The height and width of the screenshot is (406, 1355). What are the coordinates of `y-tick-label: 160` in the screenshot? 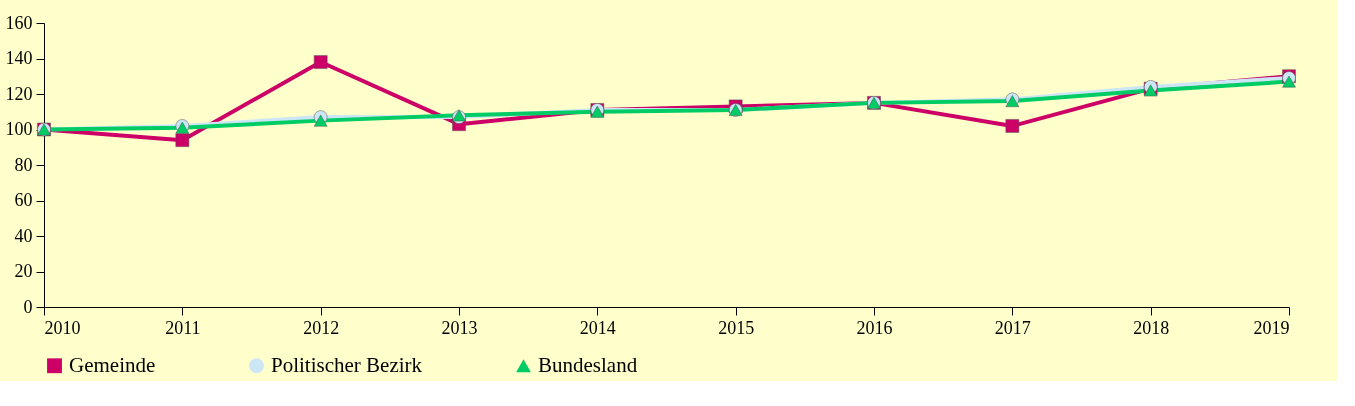 It's located at (19, 22).